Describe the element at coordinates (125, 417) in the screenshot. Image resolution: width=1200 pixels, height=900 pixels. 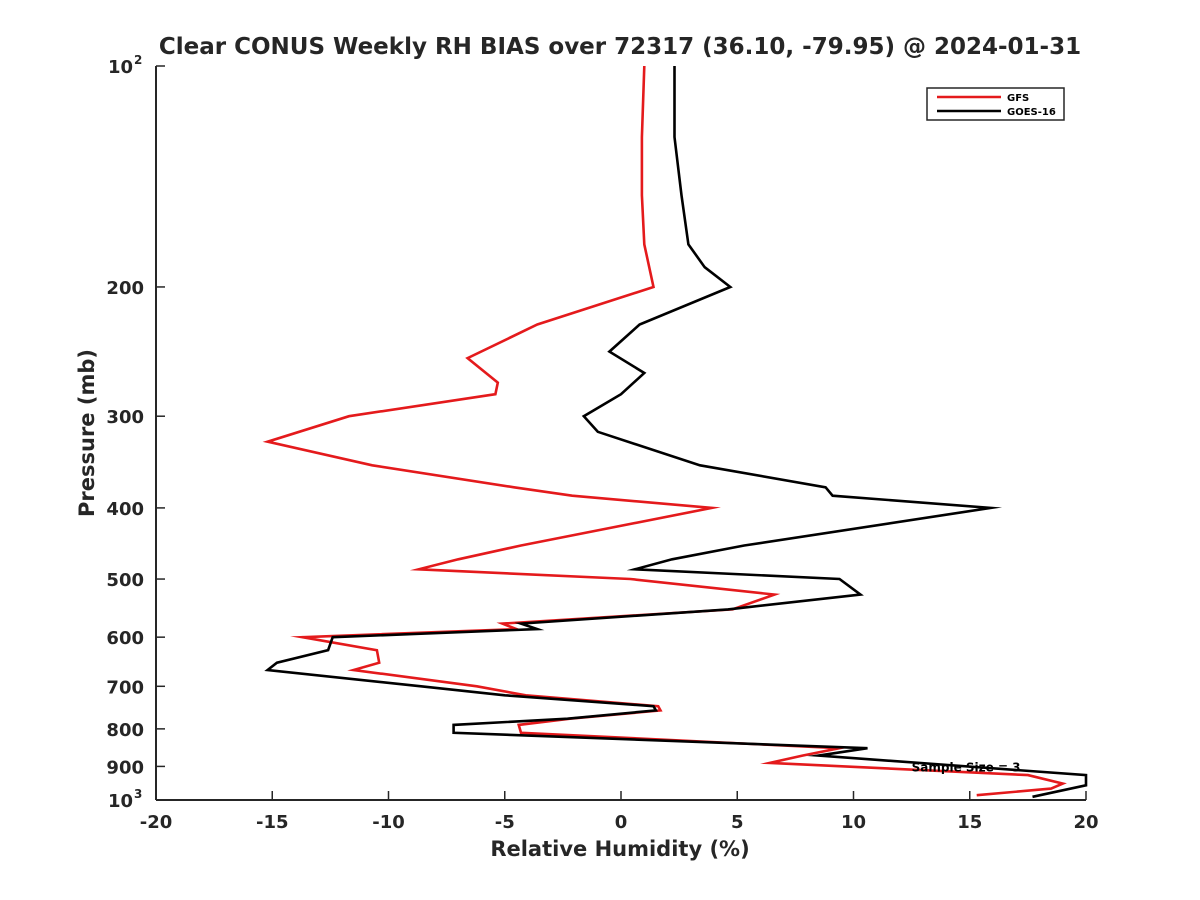
I see `y-tick-label: 300` at that location.